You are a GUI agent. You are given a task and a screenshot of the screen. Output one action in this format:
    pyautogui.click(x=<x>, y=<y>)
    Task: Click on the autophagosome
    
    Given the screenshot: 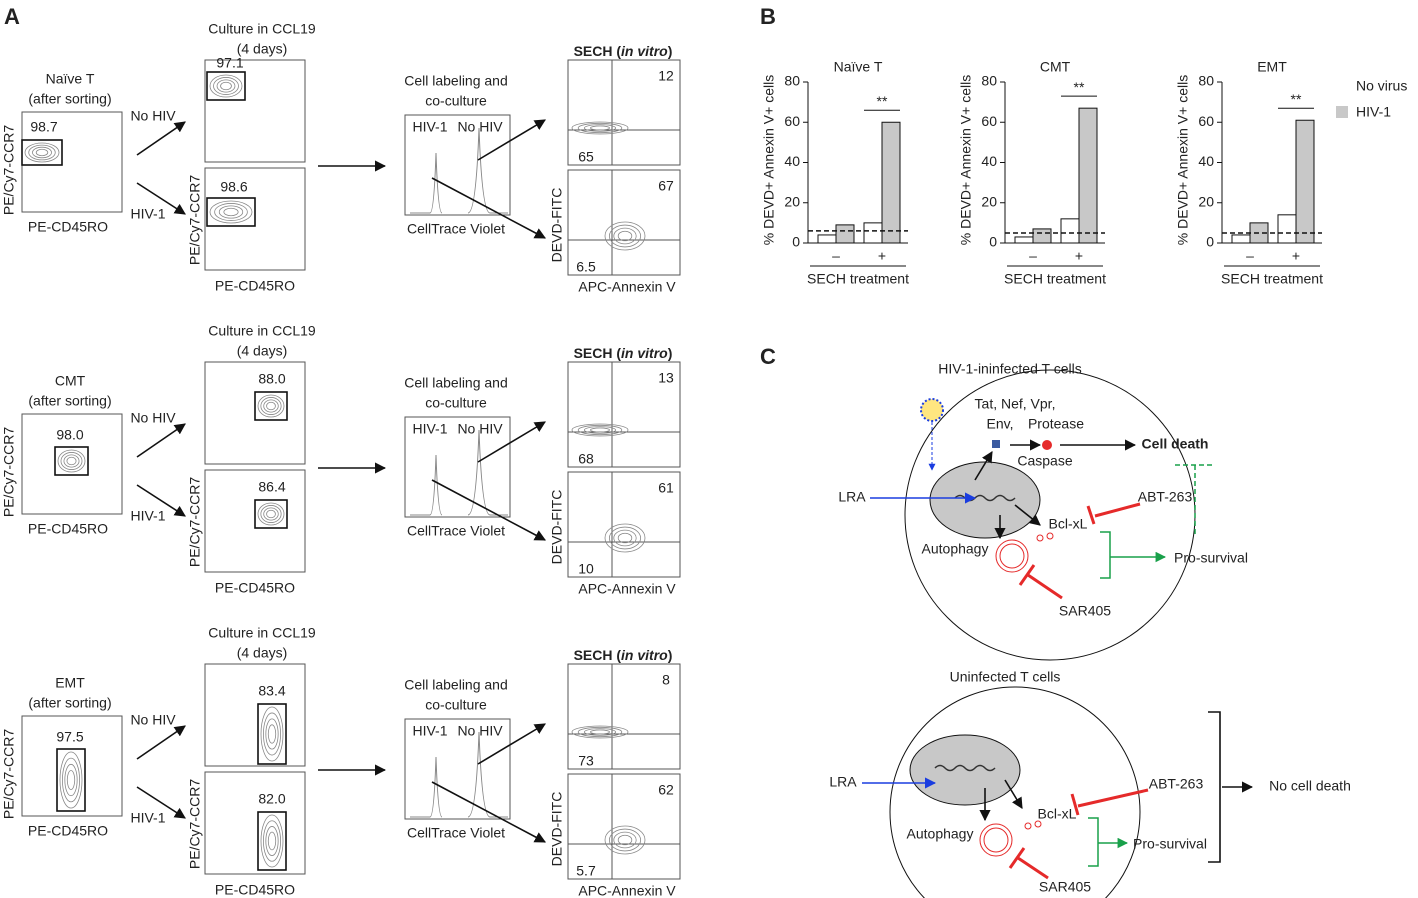 What is the action you would take?
    pyautogui.click(x=996, y=840)
    